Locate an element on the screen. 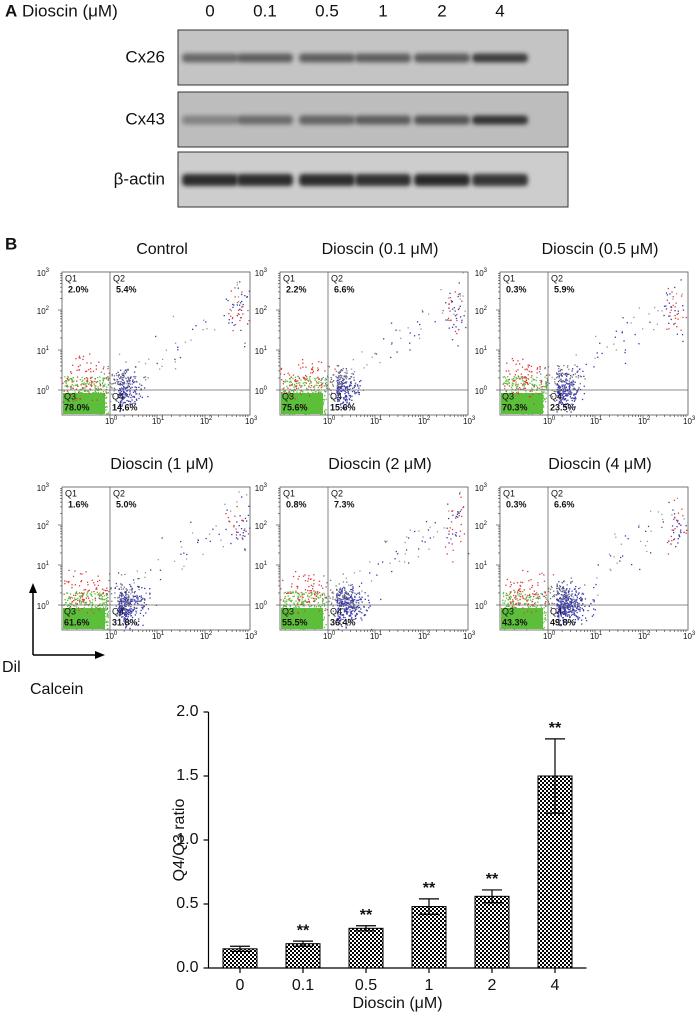  quadrant-name: Q2 is located at coordinates (557, 278).